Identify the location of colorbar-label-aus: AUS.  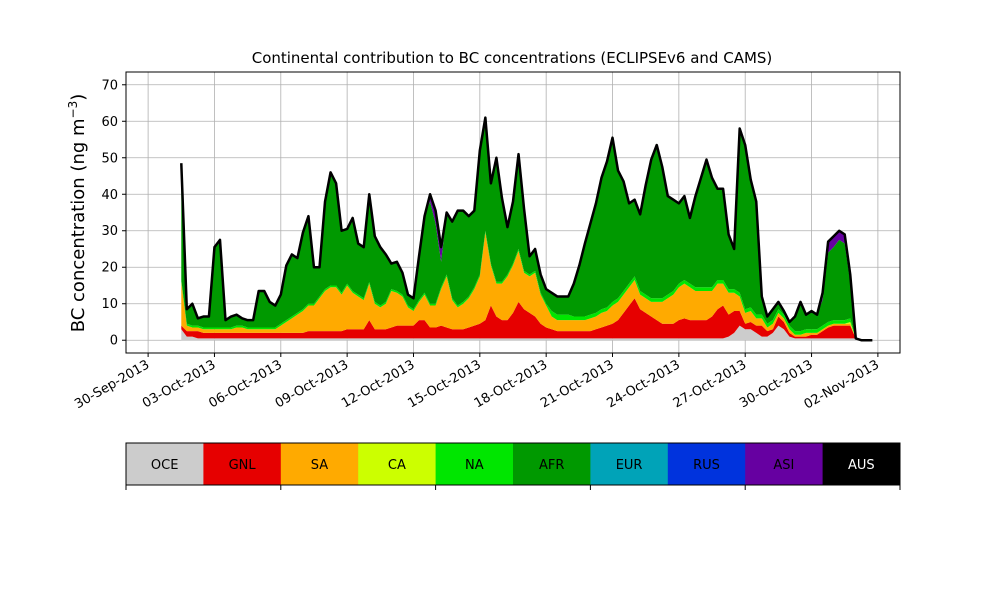
(861, 465).